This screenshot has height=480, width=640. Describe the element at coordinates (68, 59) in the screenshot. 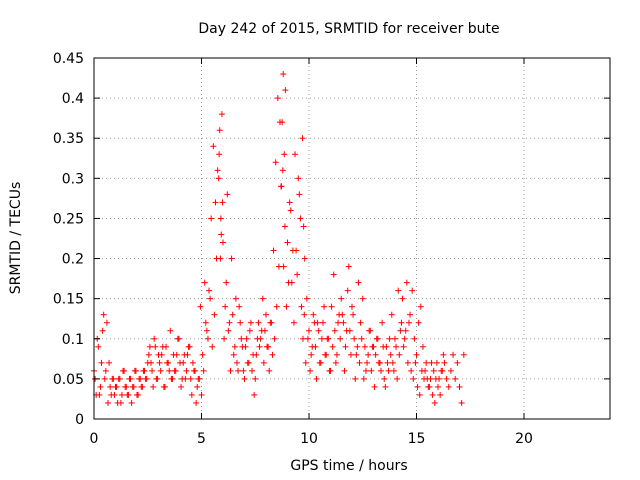

I see `y-tick-label: 0.45` at that location.